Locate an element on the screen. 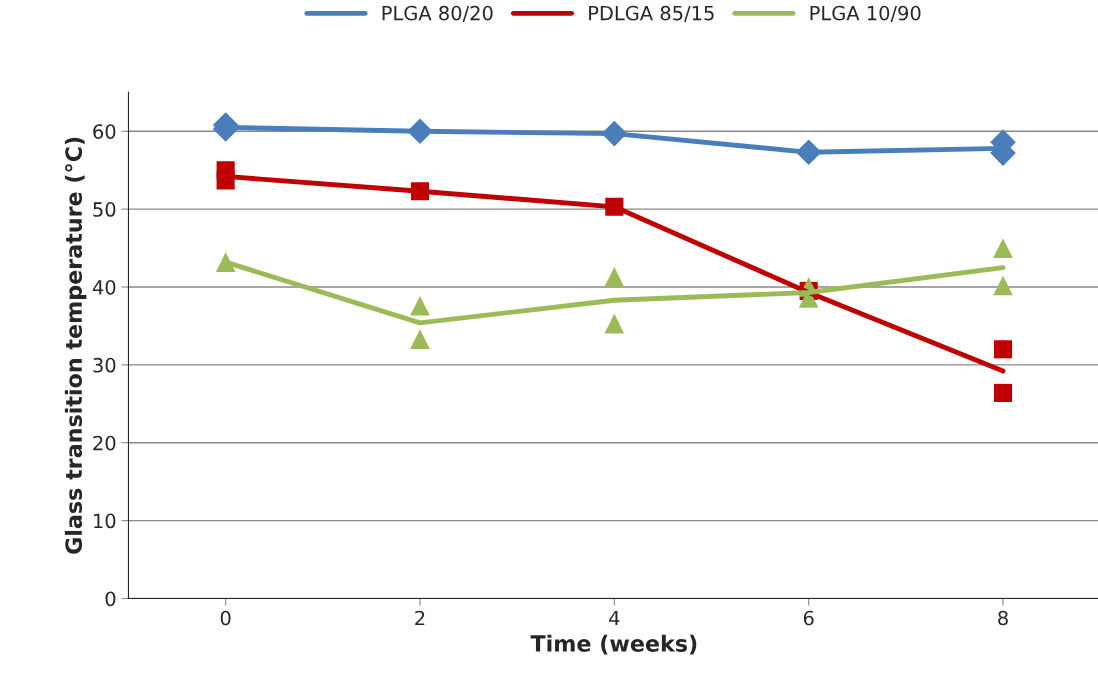  y-tick-label: 0 is located at coordinates (110, 599).